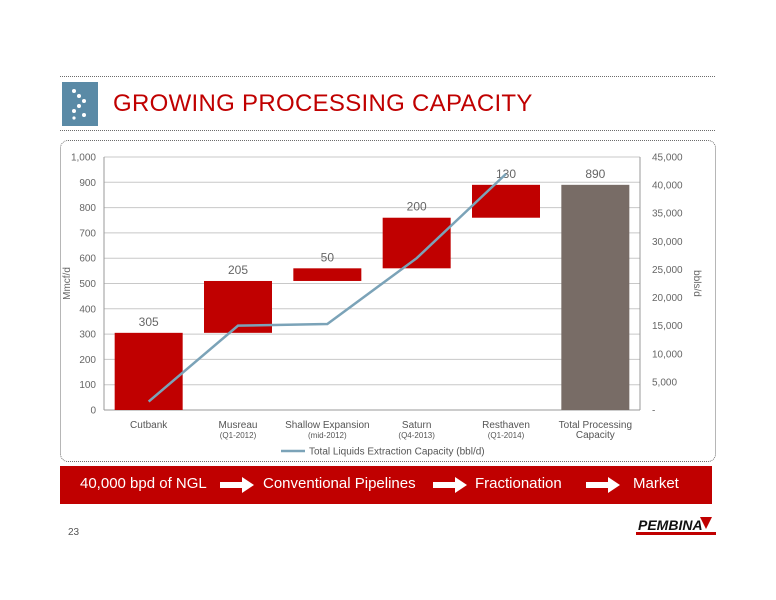 The height and width of the screenshot is (600, 776). What do you see at coordinates (667, 186) in the screenshot?
I see `y2-tick-label: 40,000` at bounding box center [667, 186].